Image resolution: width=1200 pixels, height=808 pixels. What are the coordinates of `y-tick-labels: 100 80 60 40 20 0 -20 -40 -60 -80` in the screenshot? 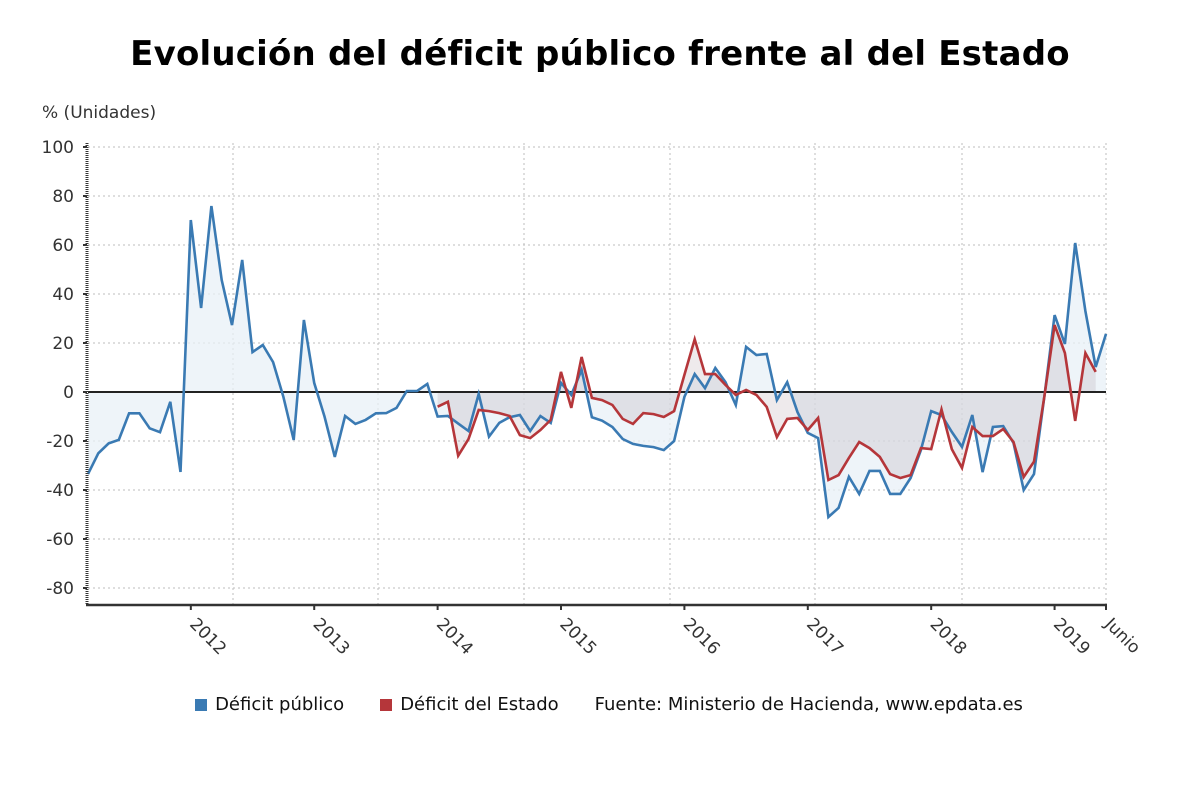 It's located at (64, 368).